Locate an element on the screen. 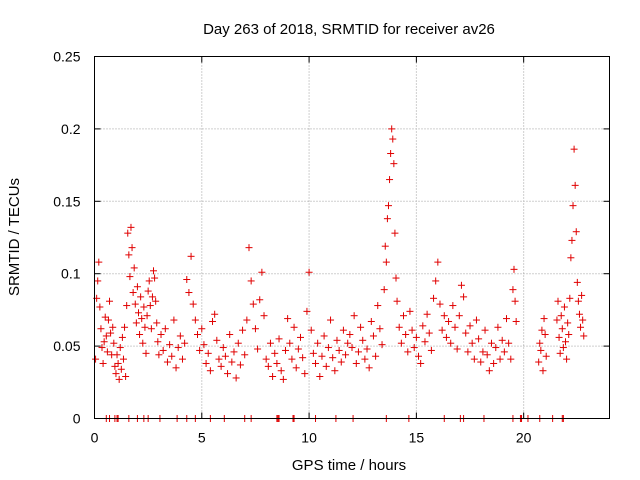 The width and height of the screenshot is (640, 480). y-tick-label: 0.2 is located at coordinates (71, 129).